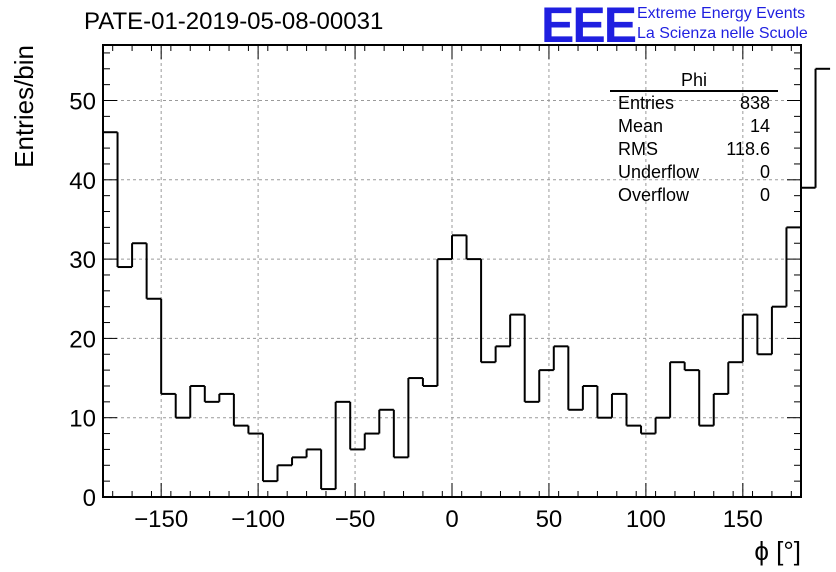 The width and height of the screenshot is (836, 572). Describe the element at coordinates (743, 519) in the screenshot. I see `x-tick-label: 150` at that location.